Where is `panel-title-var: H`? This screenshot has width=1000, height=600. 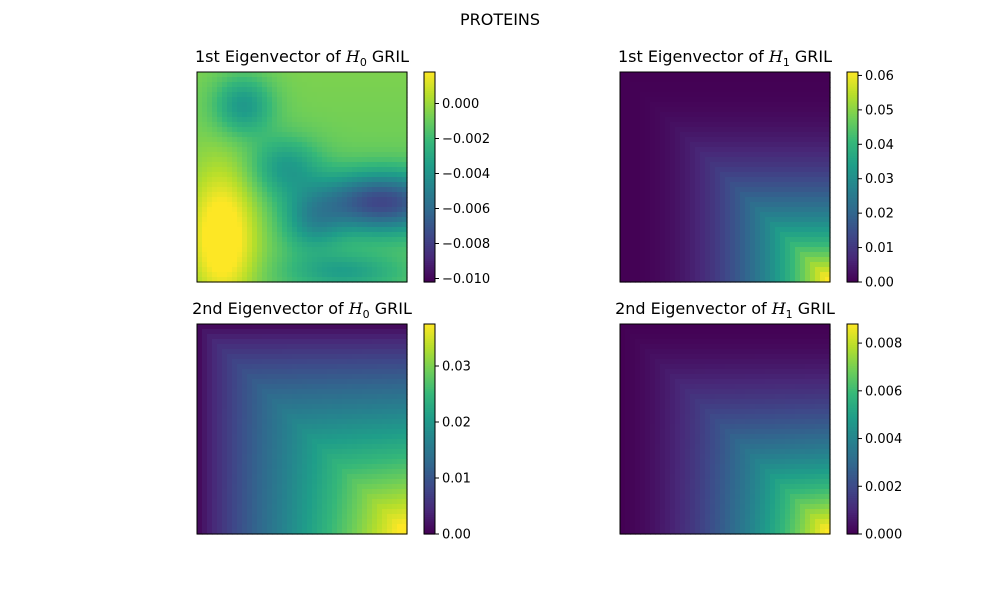
panel-title-var: H is located at coordinates (778, 308).